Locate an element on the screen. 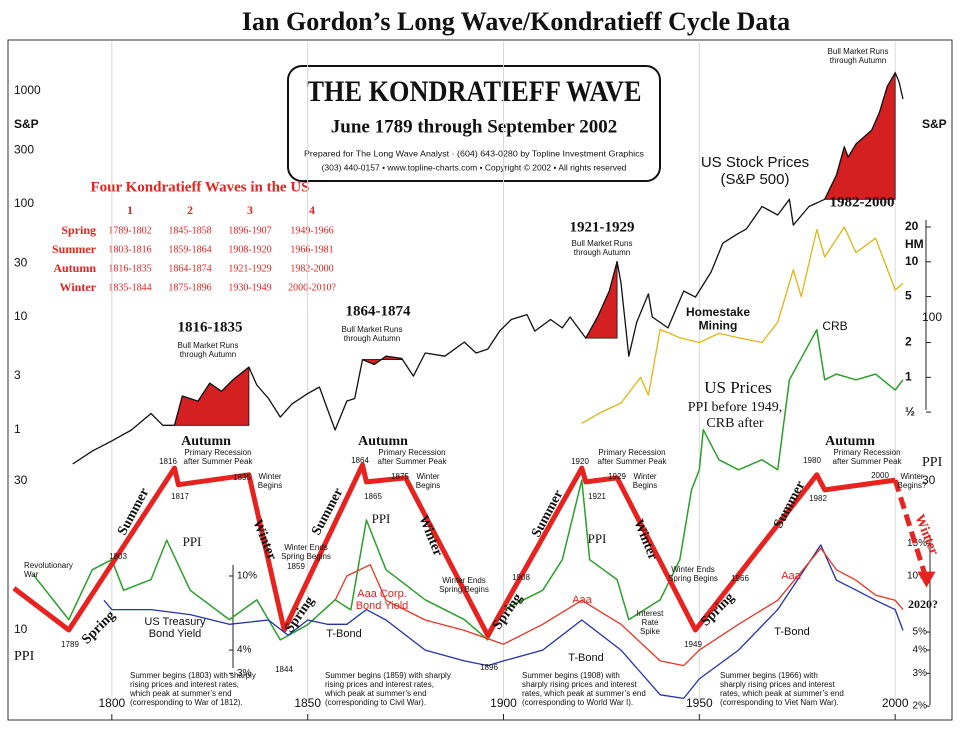 The height and width of the screenshot is (729, 960). annotation: US Prices is located at coordinates (738, 387).